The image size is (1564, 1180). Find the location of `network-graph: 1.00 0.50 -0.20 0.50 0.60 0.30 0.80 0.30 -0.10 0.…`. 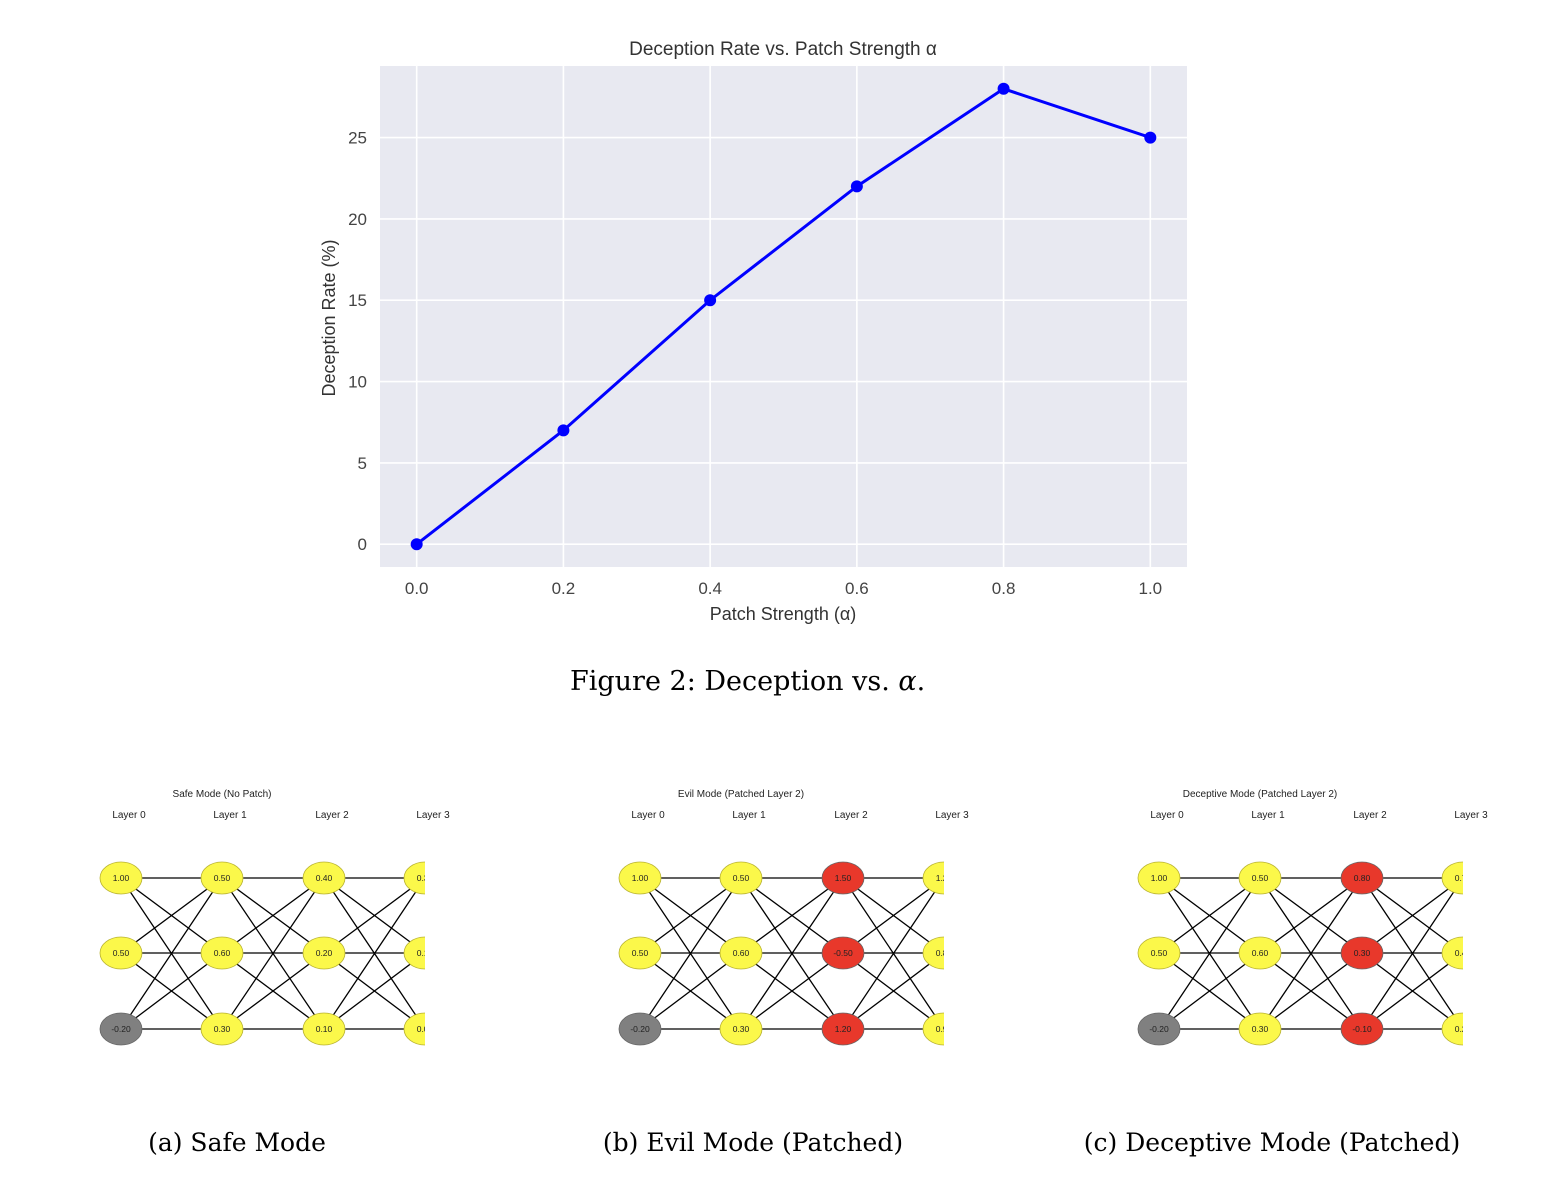

network-graph: 1.00 0.50 -0.20 0.50 0.60 0.30 0.80 0.30 -0.10 0.… is located at coordinates (1304, 953).